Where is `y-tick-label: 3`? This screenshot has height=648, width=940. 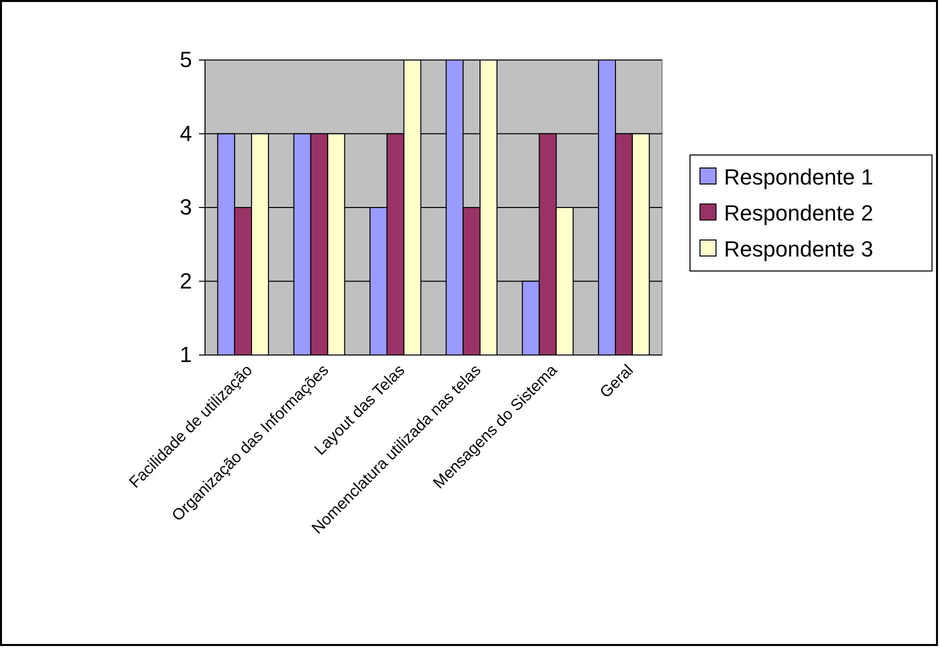
y-tick-label: 3 is located at coordinates (186, 207).